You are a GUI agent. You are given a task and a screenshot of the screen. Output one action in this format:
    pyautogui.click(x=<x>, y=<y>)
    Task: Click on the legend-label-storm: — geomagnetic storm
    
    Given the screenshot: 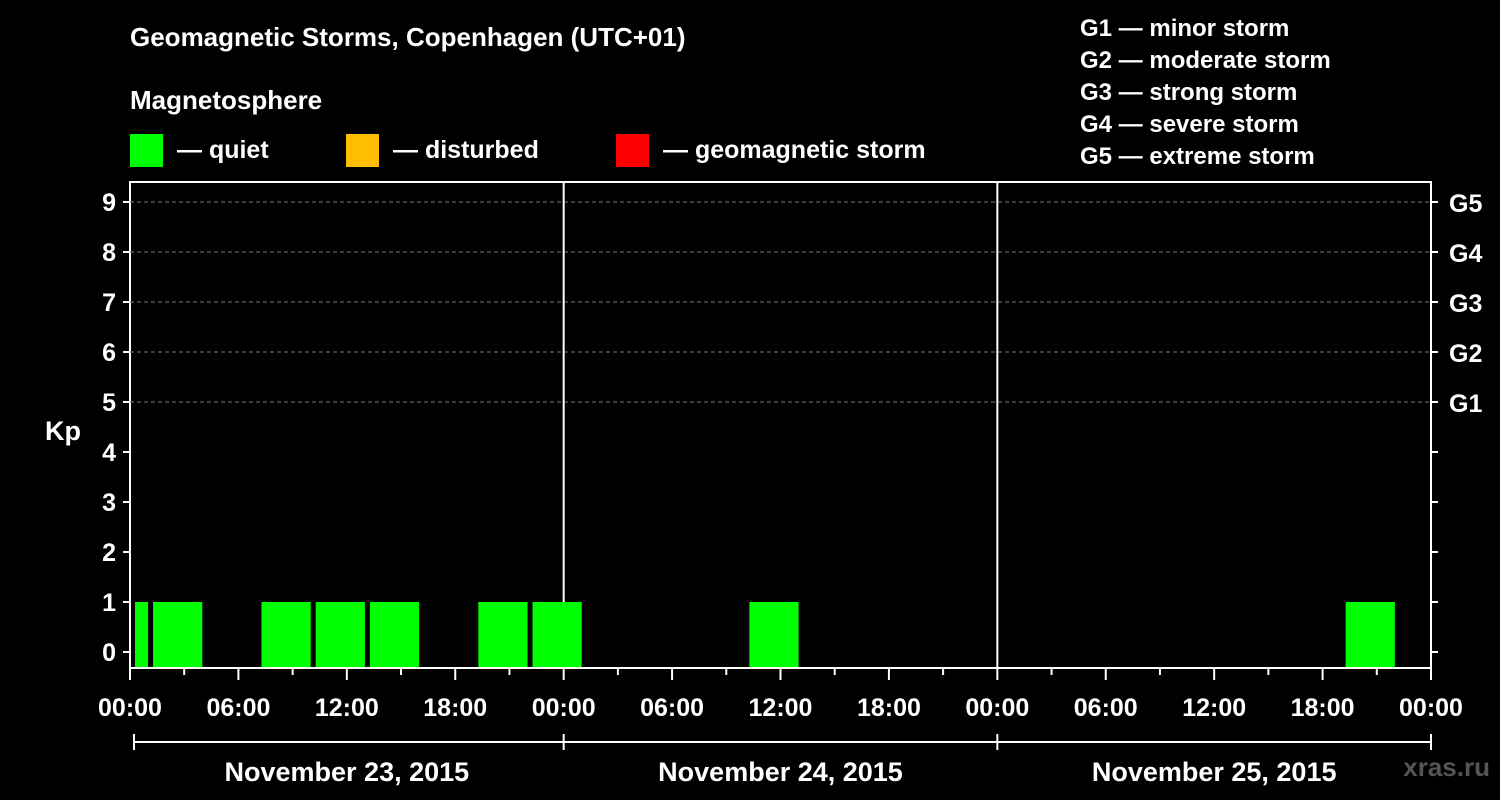 What is the action you would take?
    pyautogui.click(x=794, y=150)
    